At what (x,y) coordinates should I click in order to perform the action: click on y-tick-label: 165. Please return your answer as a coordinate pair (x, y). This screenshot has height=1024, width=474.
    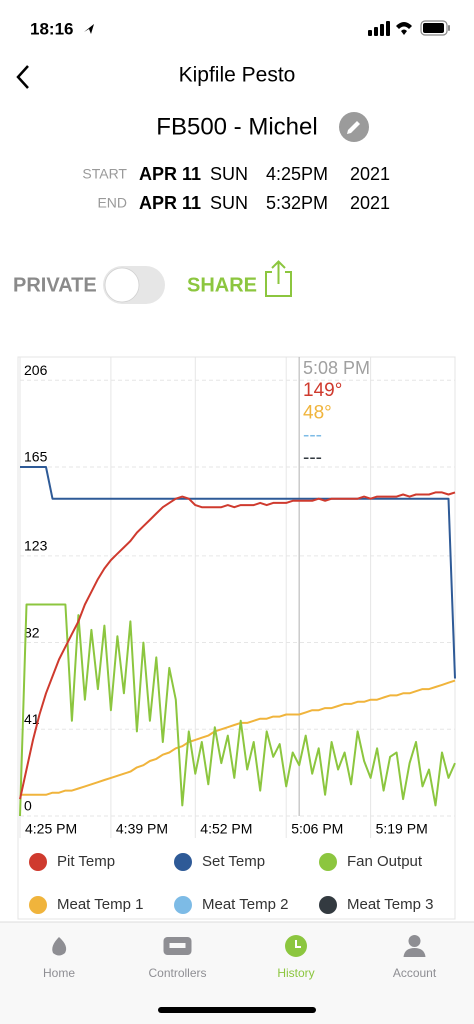
    Looking at the image, I should click on (36, 457).